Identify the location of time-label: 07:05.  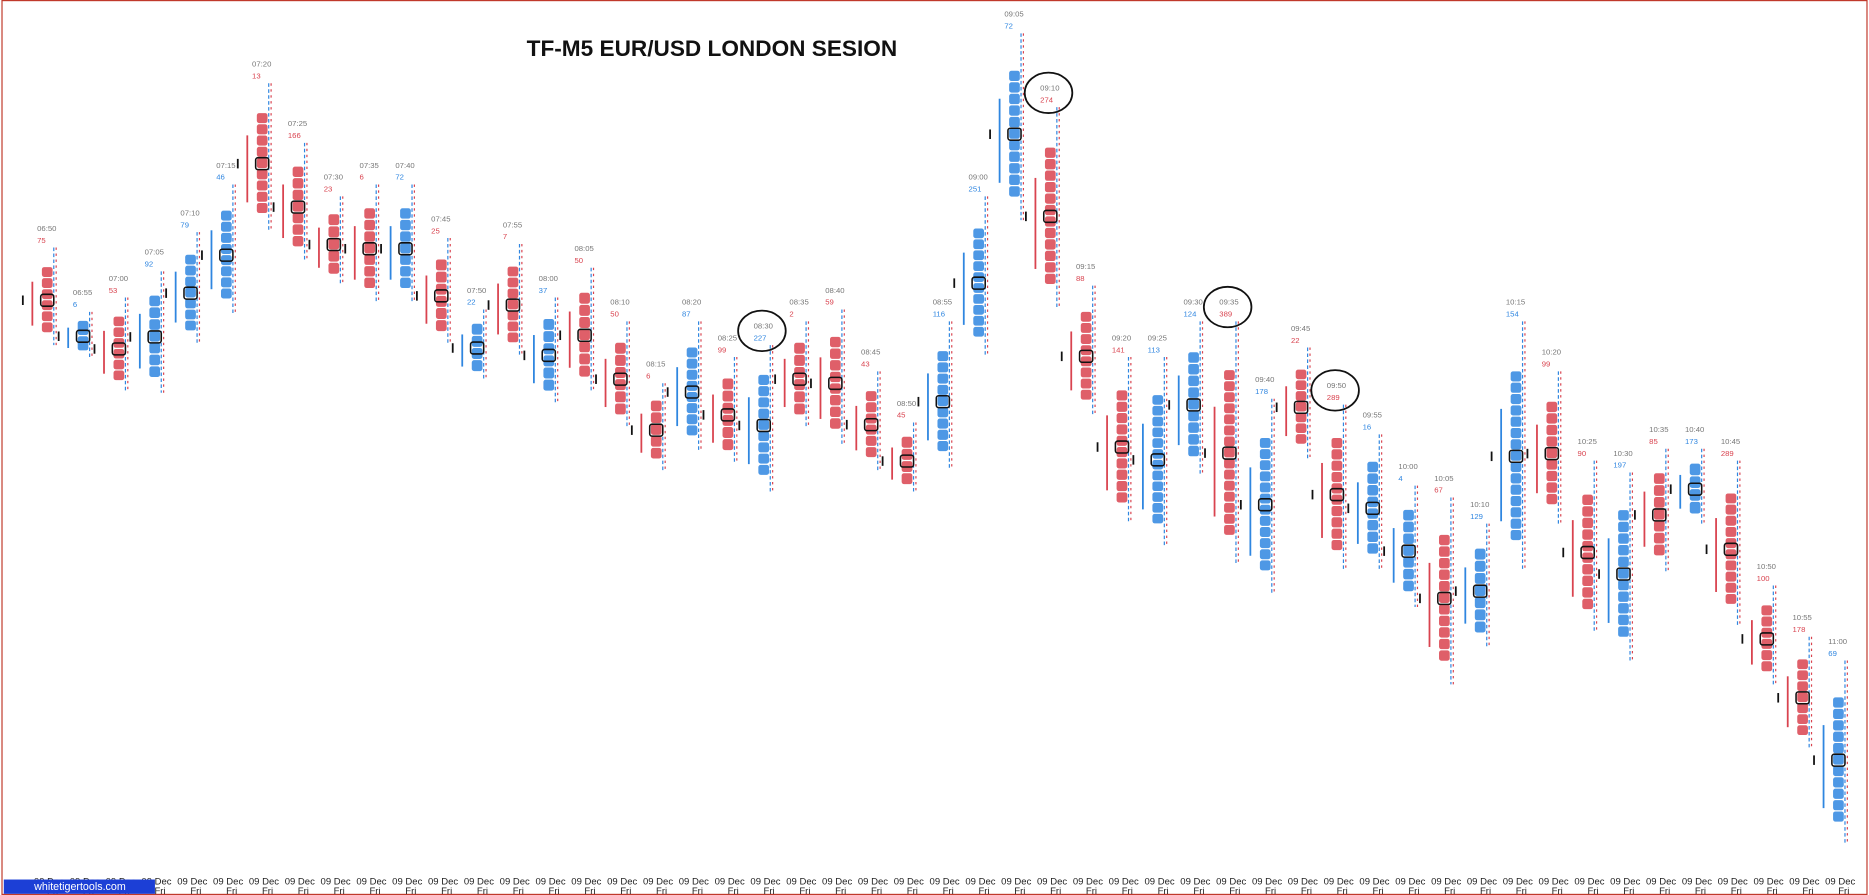
(154, 252).